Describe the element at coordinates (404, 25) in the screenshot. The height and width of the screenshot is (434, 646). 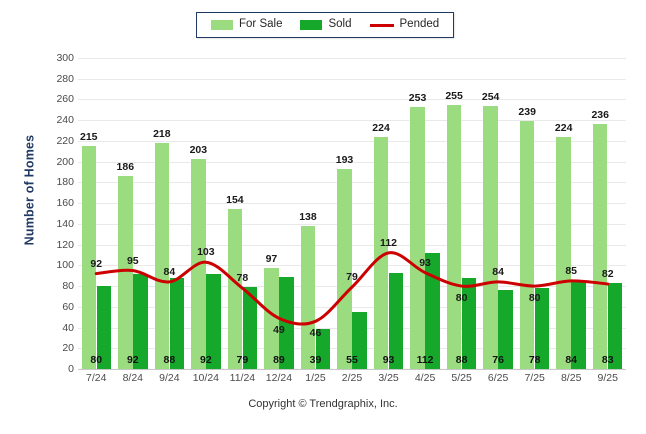
I see `legend-entry-pended: Pended` at that location.